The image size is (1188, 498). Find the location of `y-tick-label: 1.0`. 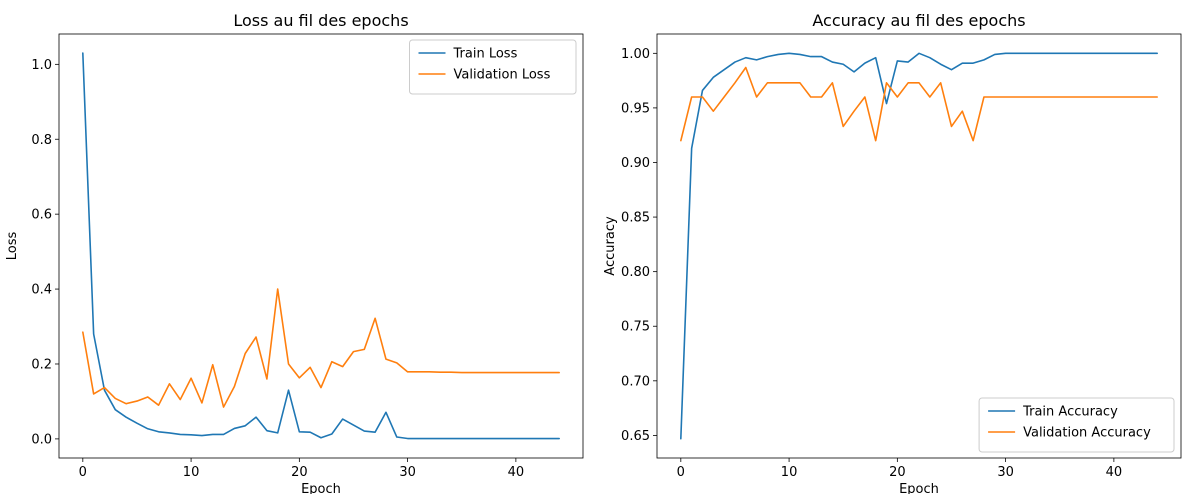

y-tick-label: 1.0 is located at coordinates (41, 65).